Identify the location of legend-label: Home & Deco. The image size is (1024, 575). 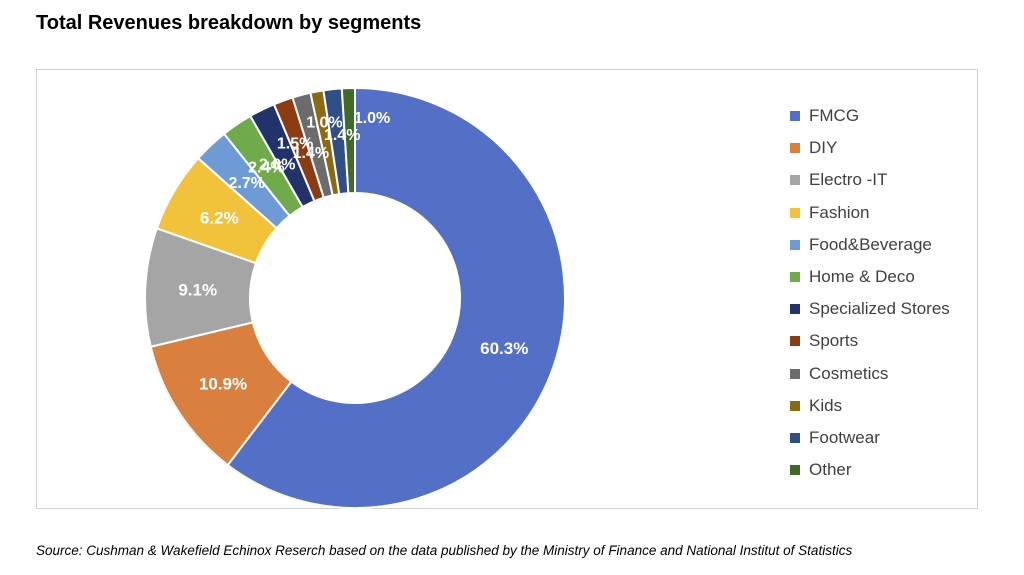
(862, 277).